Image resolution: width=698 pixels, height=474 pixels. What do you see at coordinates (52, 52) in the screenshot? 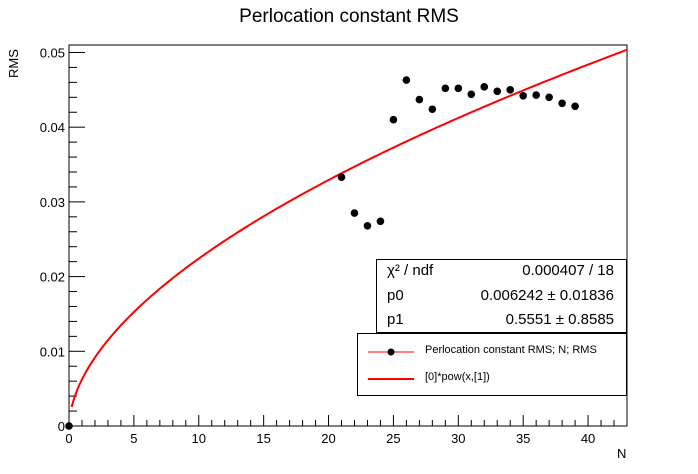
I see `y-tick-label: 0.05` at bounding box center [52, 52].